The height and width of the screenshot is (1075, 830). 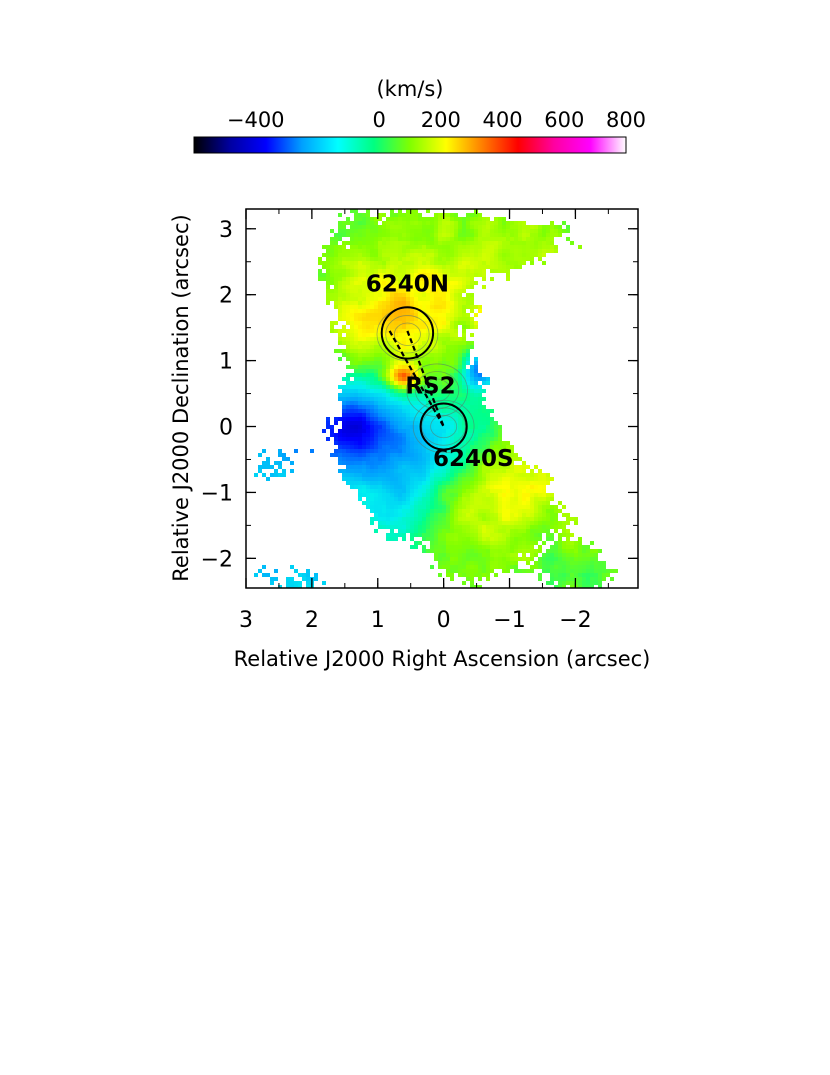 I want to click on annotation-6240s: 6240S, so click(x=473, y=459).